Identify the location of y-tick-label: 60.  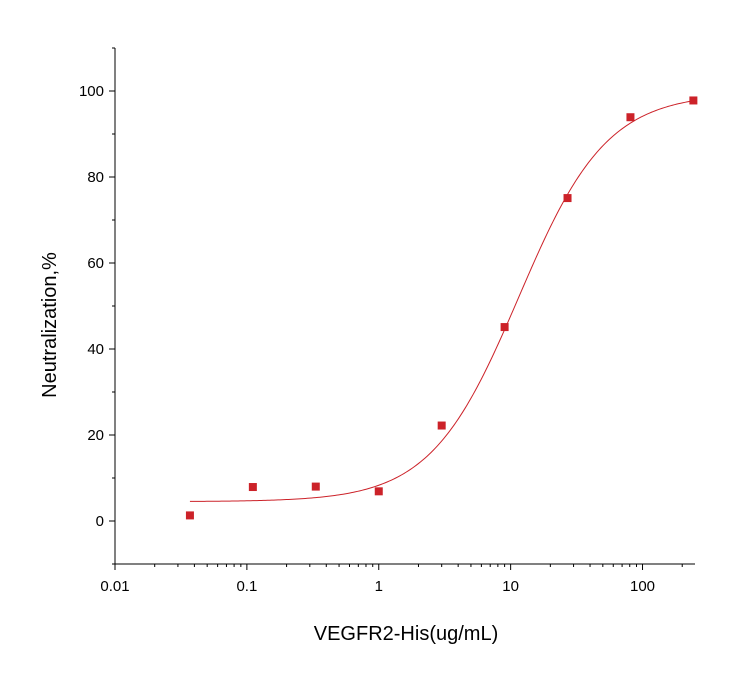
(95, 263).